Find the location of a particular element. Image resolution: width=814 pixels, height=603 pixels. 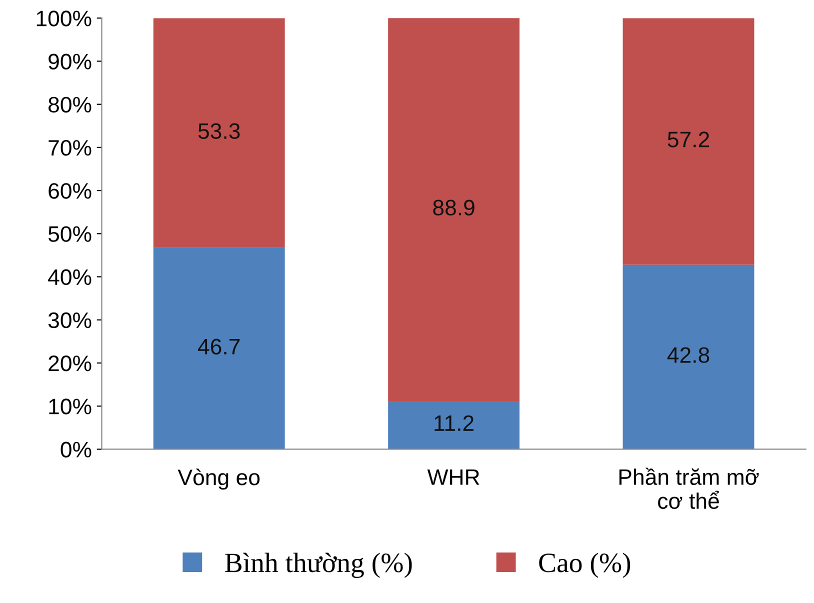

y-tick-label: 30% is located at coordinates (70, 320).